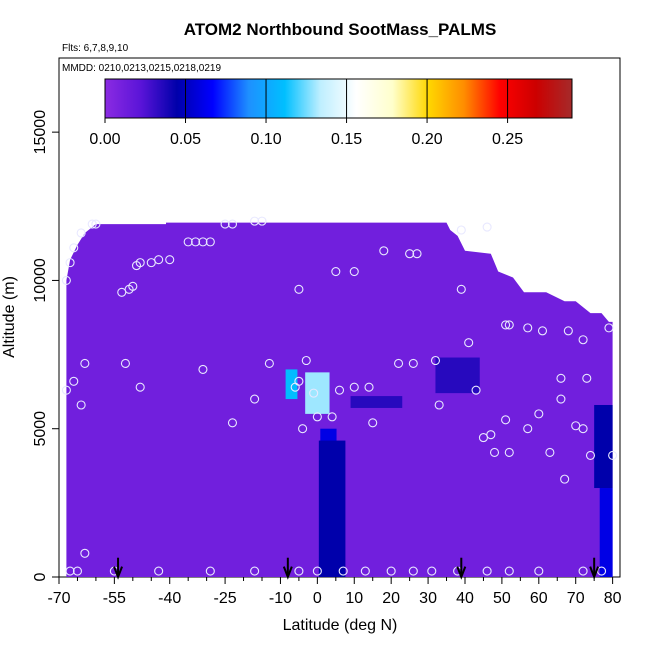 This screenshot has width=650, height=650. I want to click on colorbar-scale, so click(338, 98).